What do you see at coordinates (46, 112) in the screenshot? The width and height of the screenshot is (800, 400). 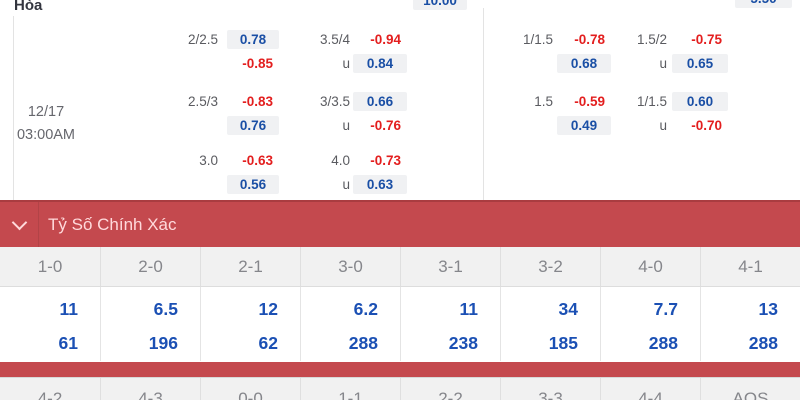 I see `match-date: 12/17` at bounding box center [46, 112].